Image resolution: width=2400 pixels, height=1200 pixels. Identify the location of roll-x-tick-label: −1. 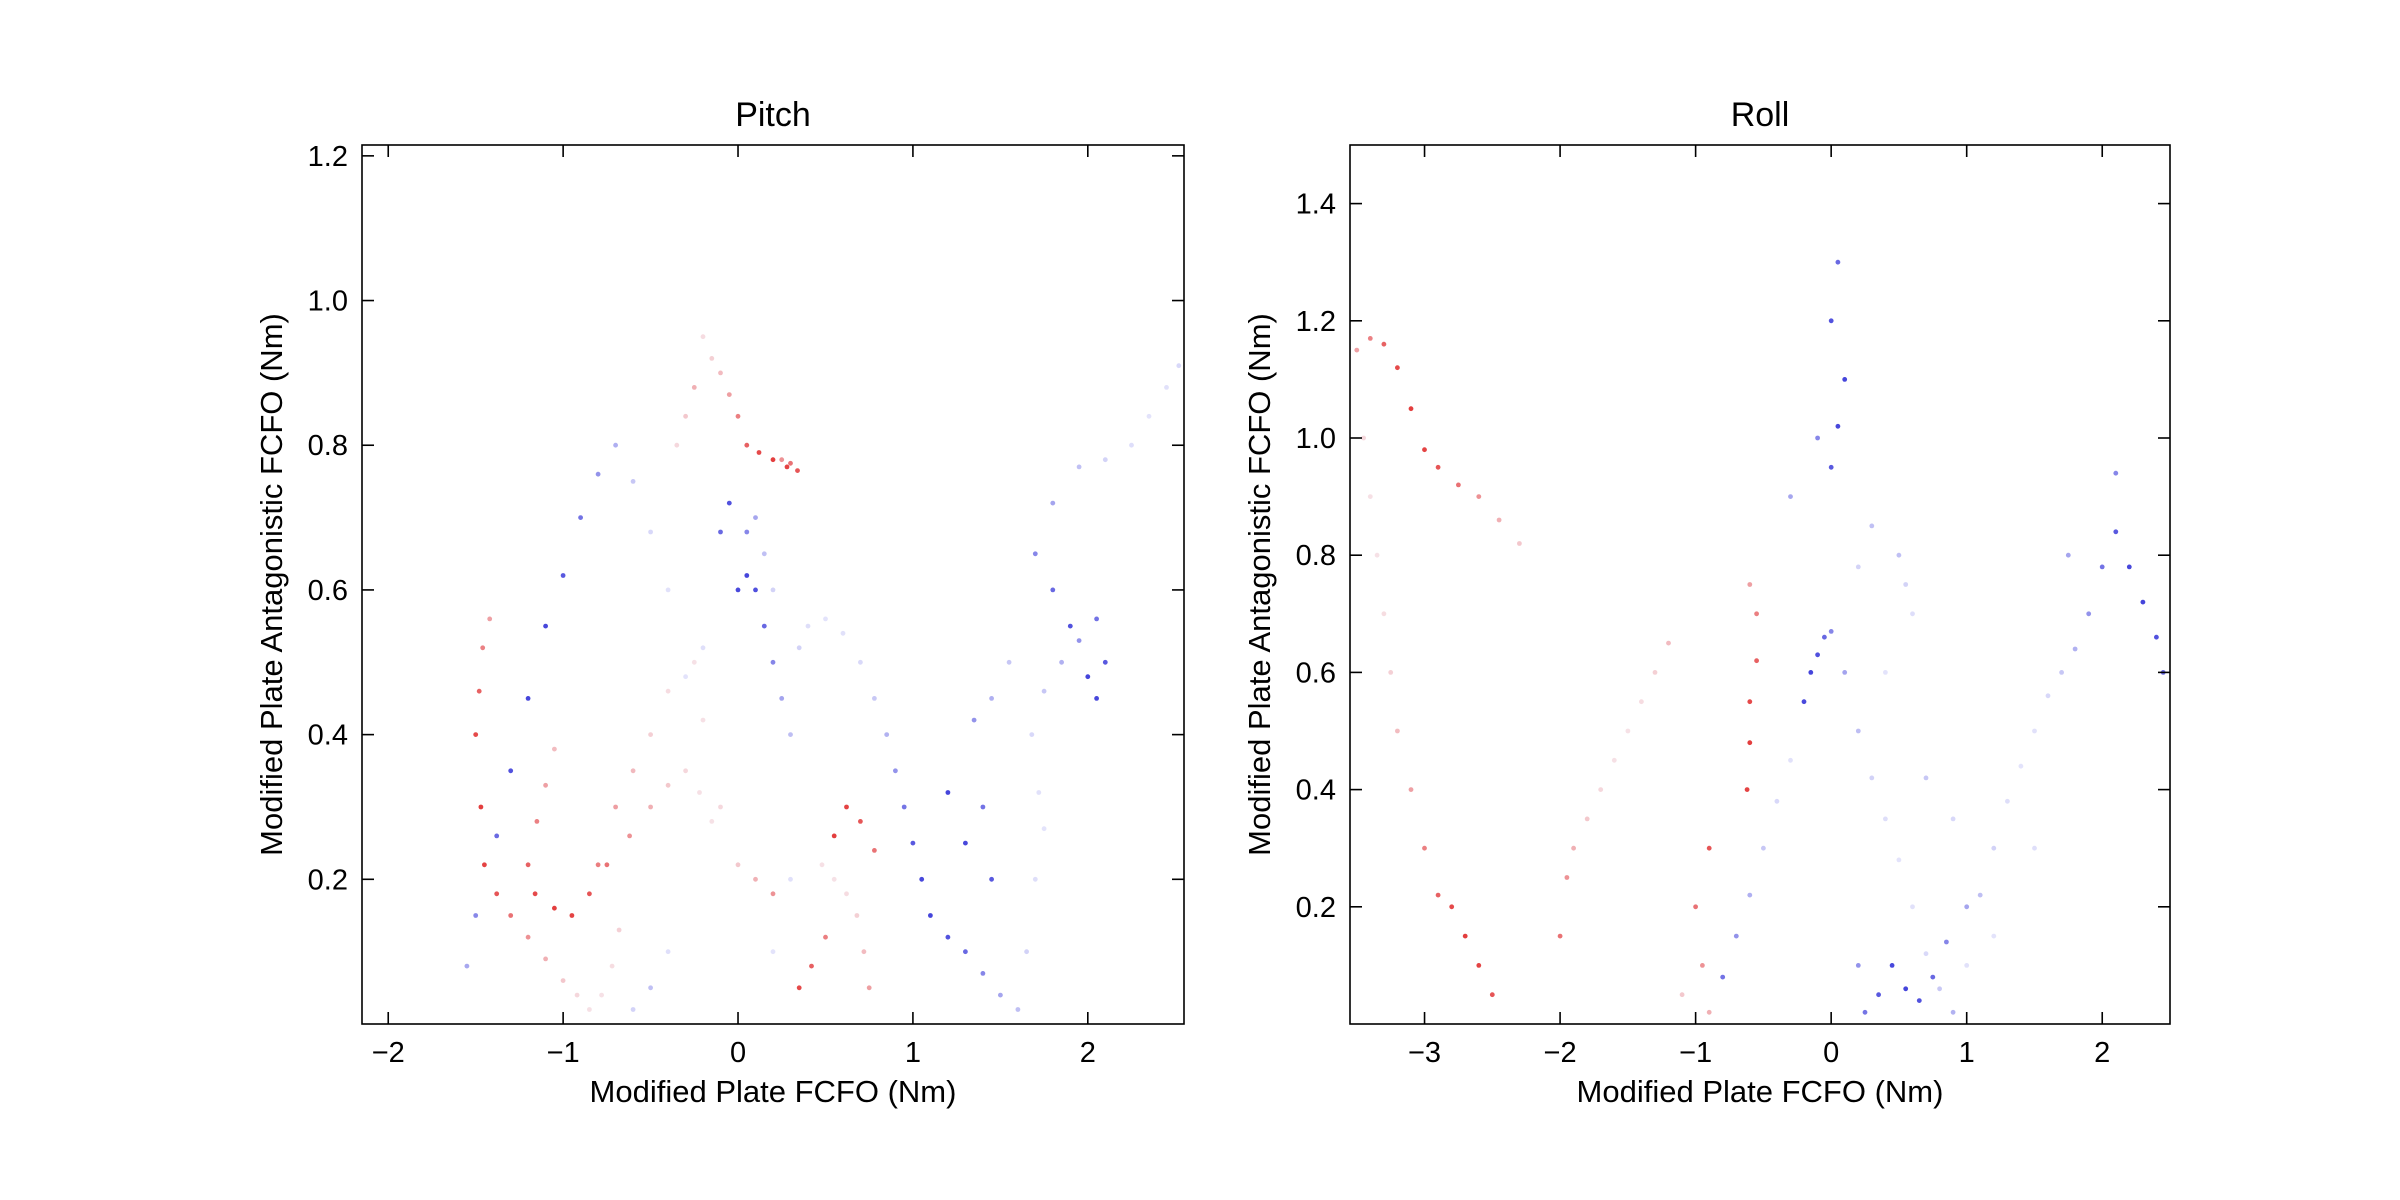
(1695, 1053).